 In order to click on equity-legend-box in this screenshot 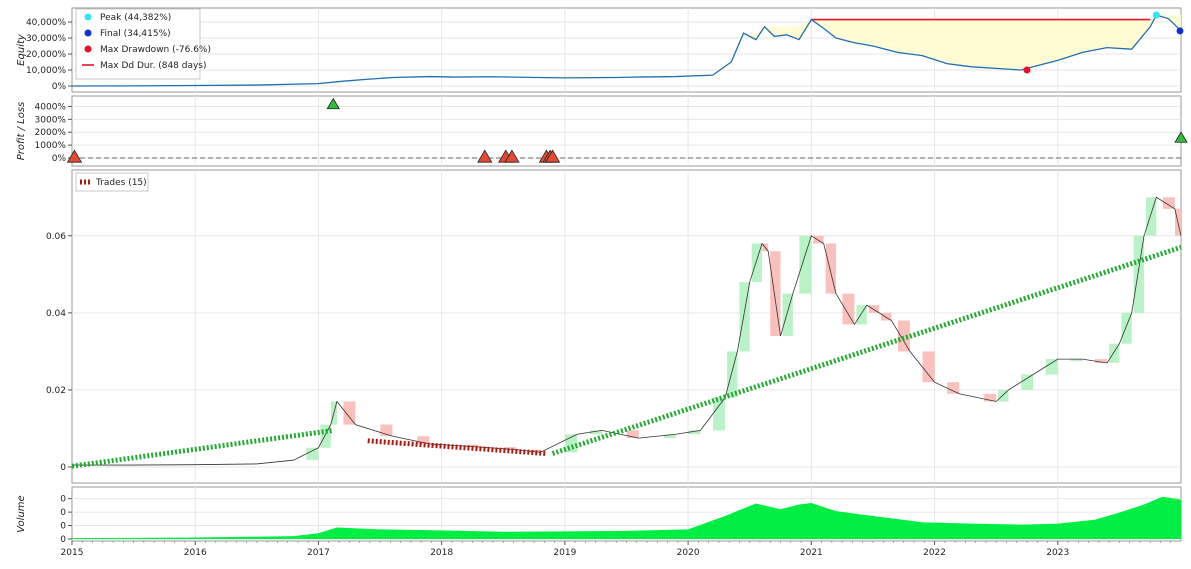, I will do `click(138, 44)`.